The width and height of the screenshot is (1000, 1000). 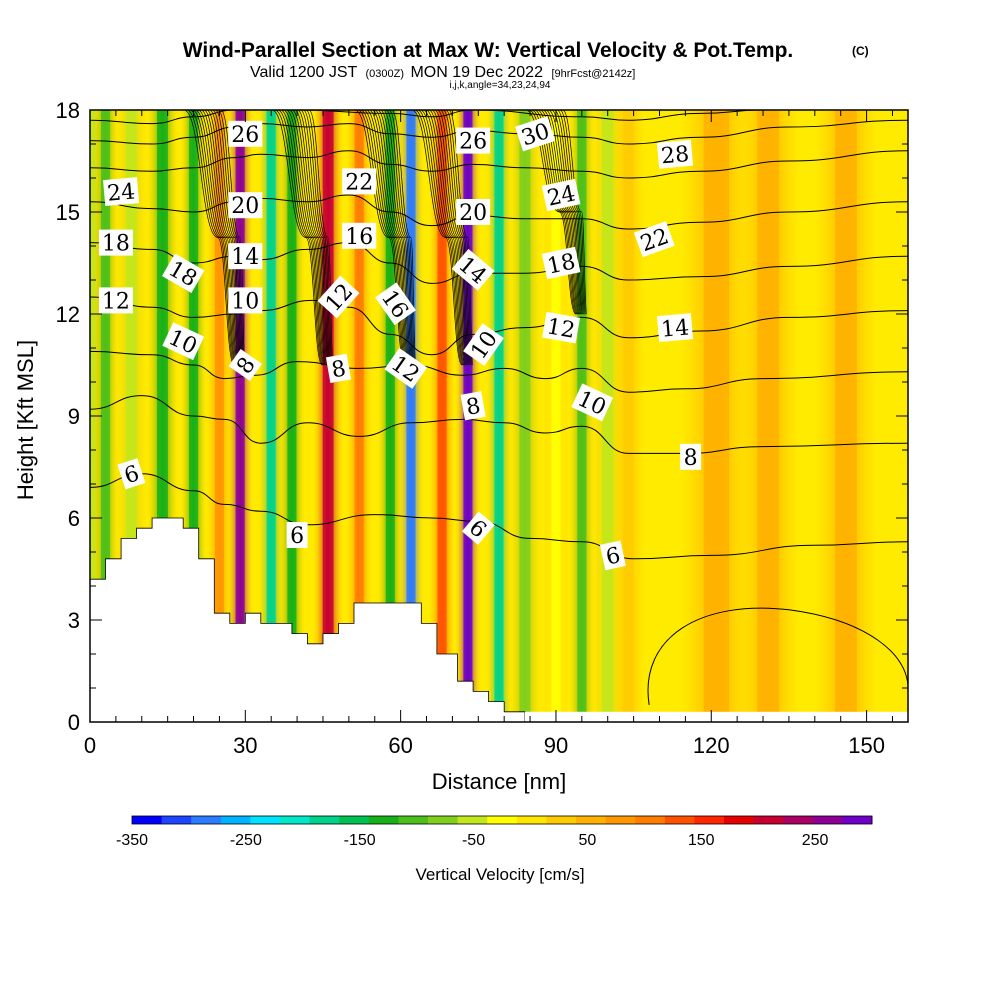 I want to click on contour-label-text: 22, so click(x=359, y=182).